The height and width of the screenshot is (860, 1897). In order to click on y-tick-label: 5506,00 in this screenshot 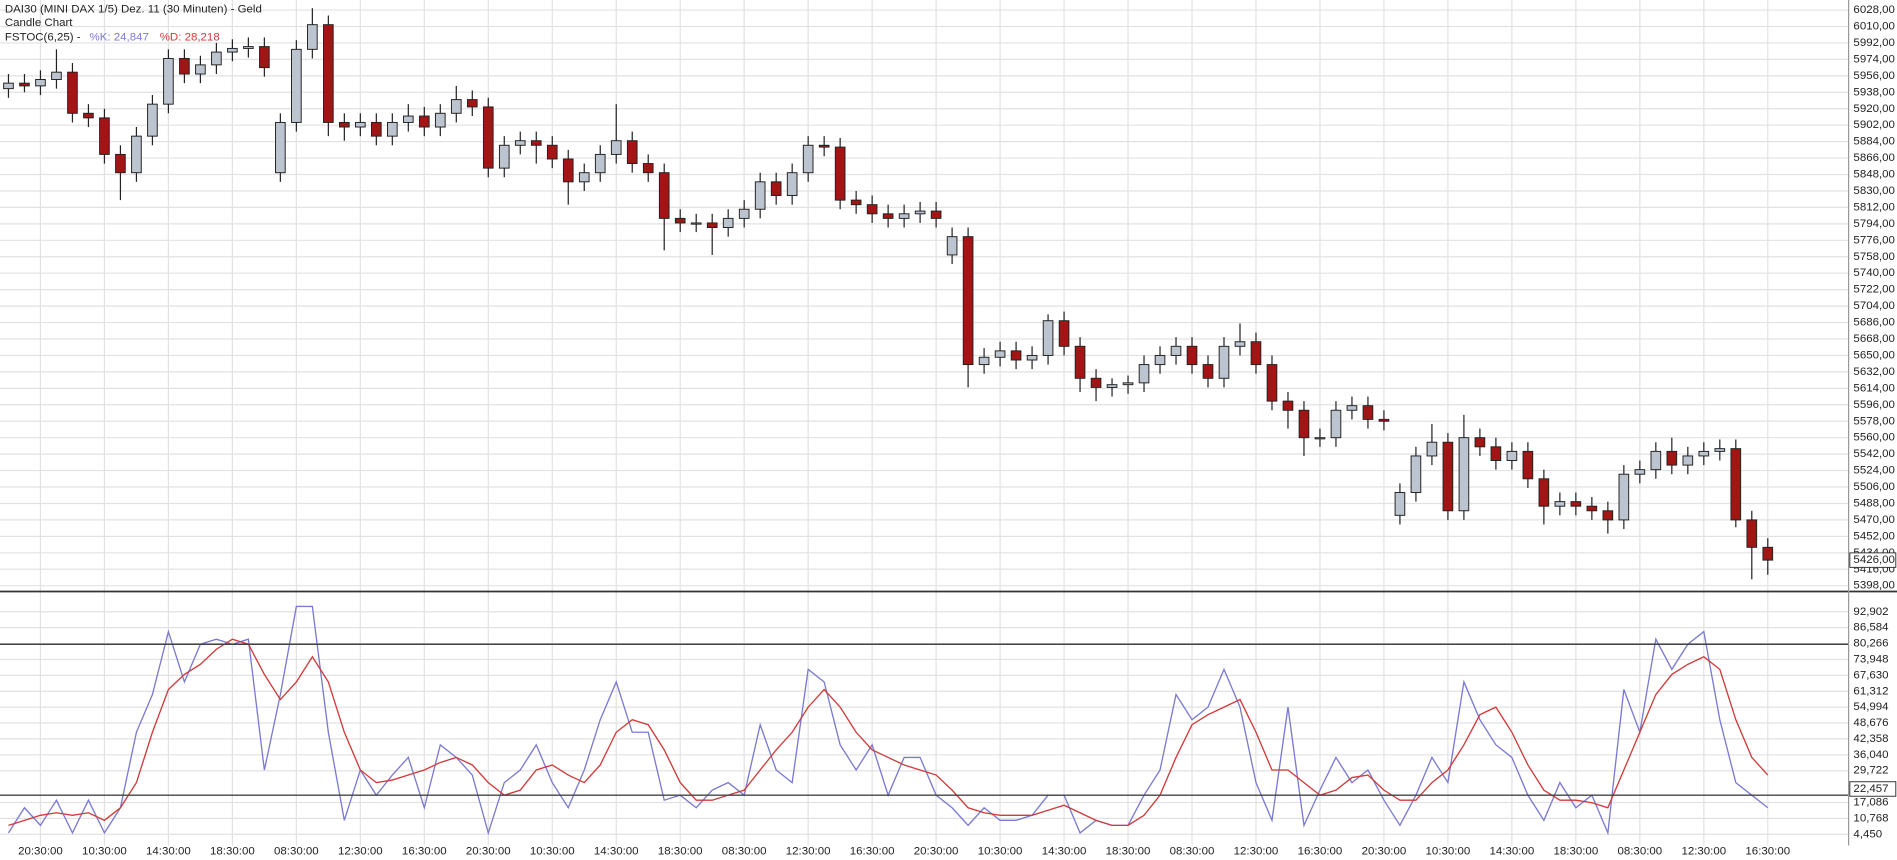, I will do `click(1874, 487)`.